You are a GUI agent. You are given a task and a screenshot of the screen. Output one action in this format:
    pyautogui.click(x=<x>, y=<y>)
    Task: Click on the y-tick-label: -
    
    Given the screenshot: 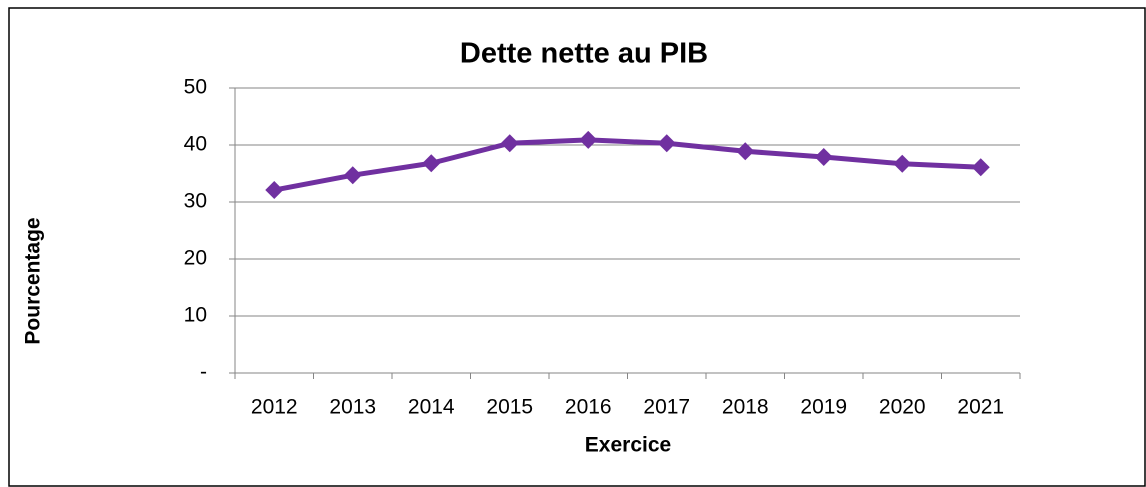 What is the action you would take?
    pyautogui.click(x=203, y=372)
    